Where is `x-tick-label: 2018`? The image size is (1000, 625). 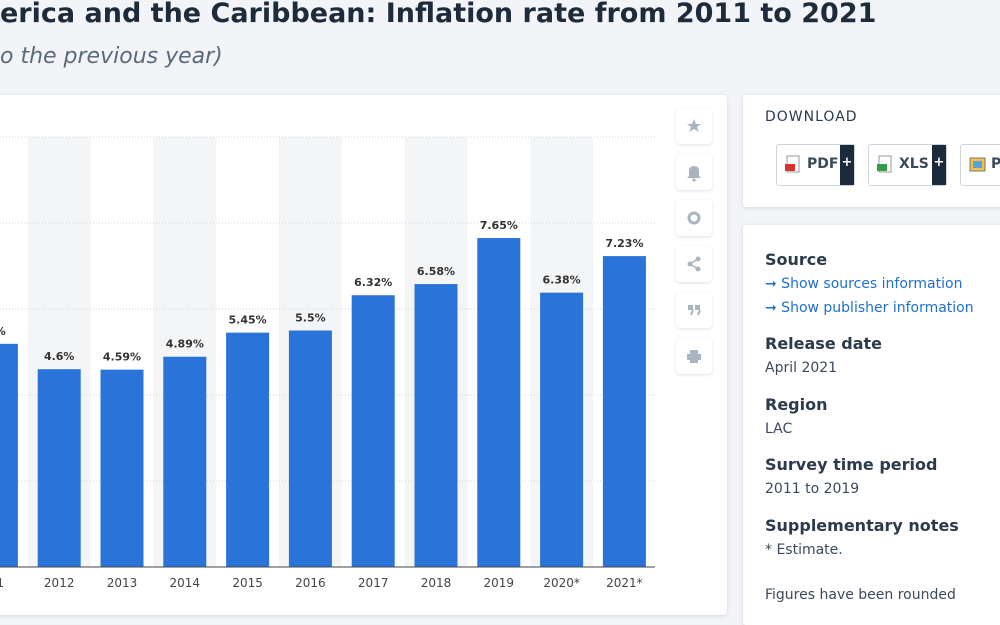
x-tick-label: 2018 is located at coordinates (436, 583).